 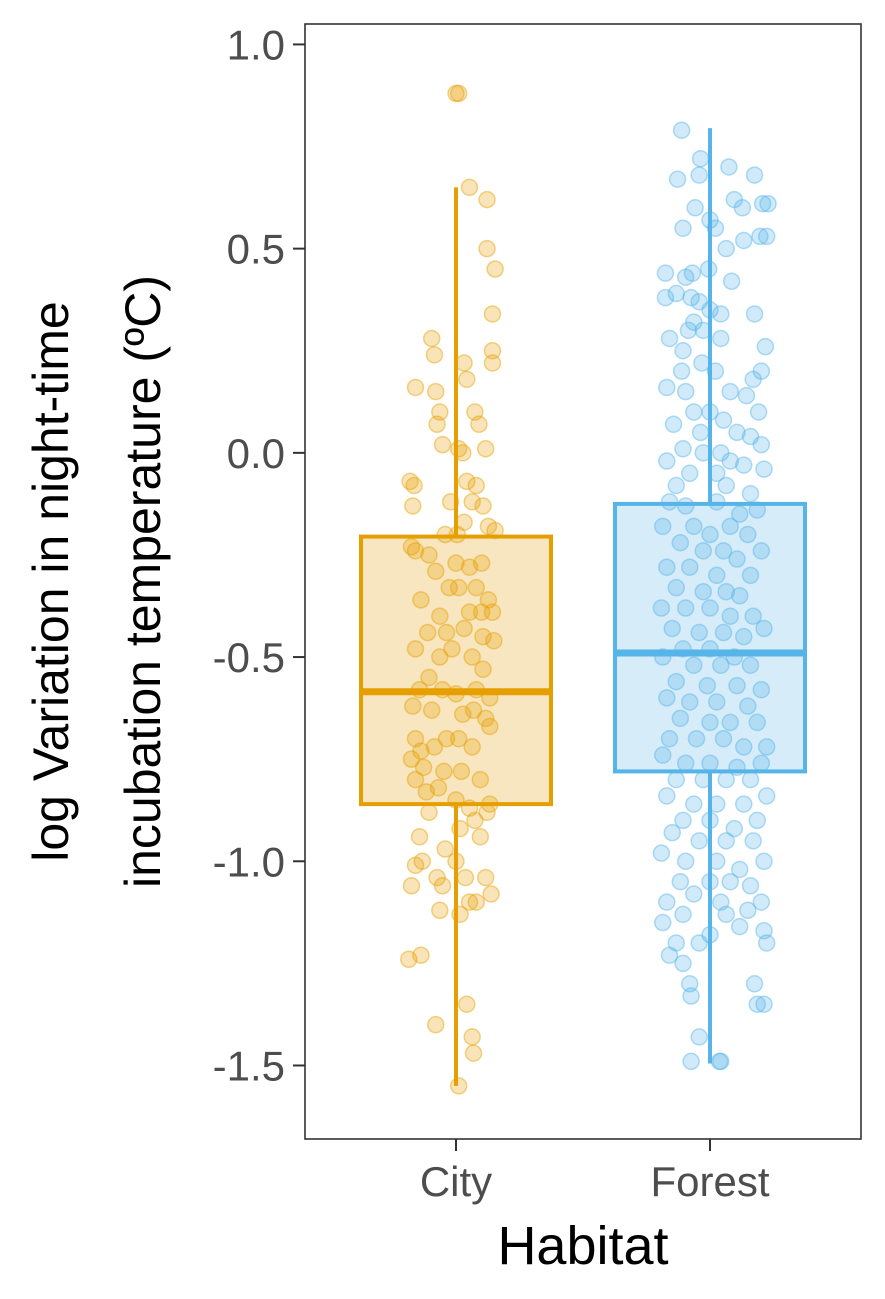 I want to click on y-tick-label: -1.5, so click(x=249, y=1065).